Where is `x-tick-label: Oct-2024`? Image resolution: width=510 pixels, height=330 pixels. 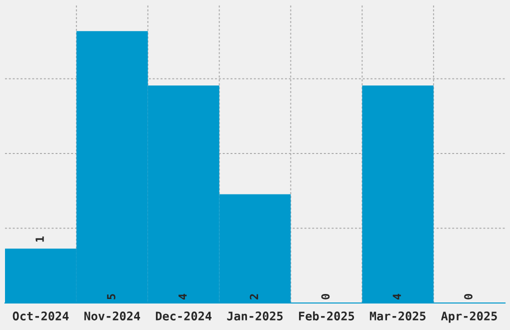 x-tick-label: Oct-2024 is located at coordinates (40, 316).